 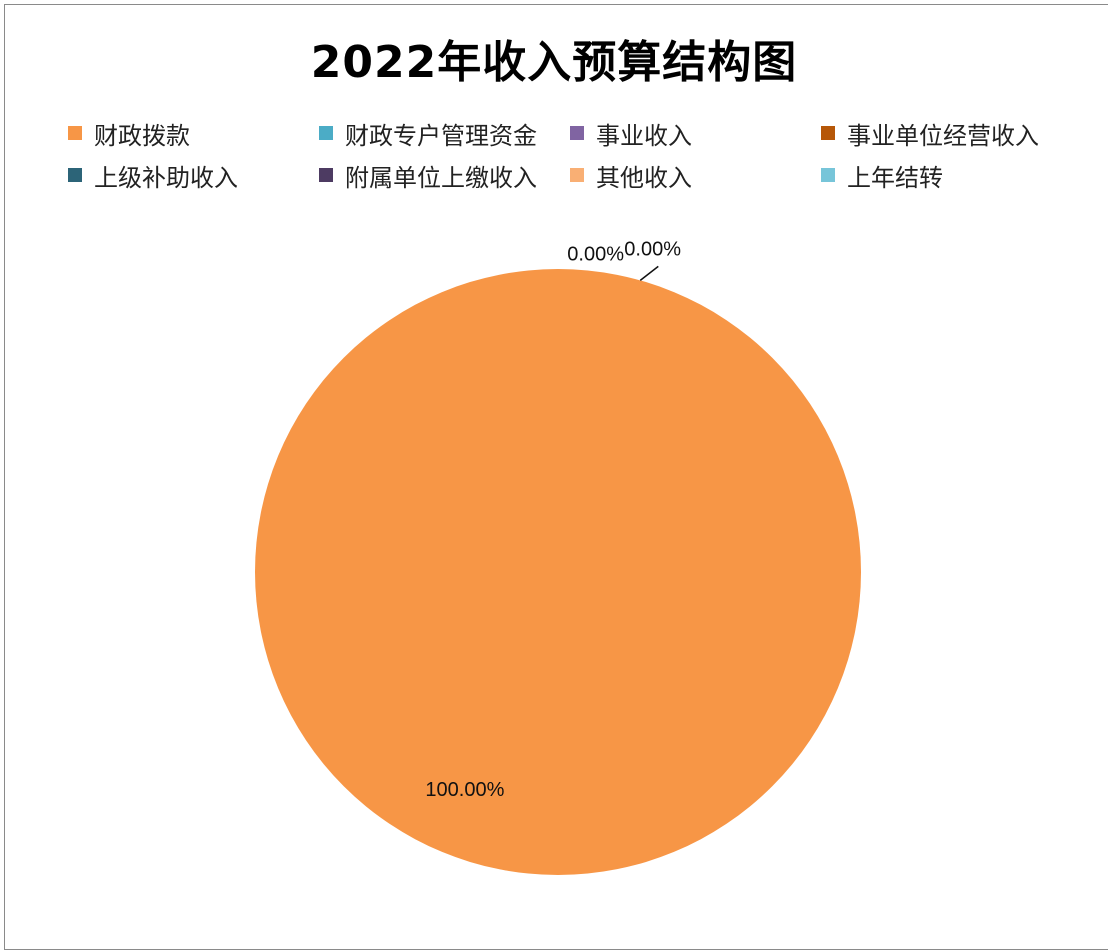 What do you see at coordinates (644, 135) in the screenshot?
I see `legend-label: 事业收入` at bounding box center [644, 135].